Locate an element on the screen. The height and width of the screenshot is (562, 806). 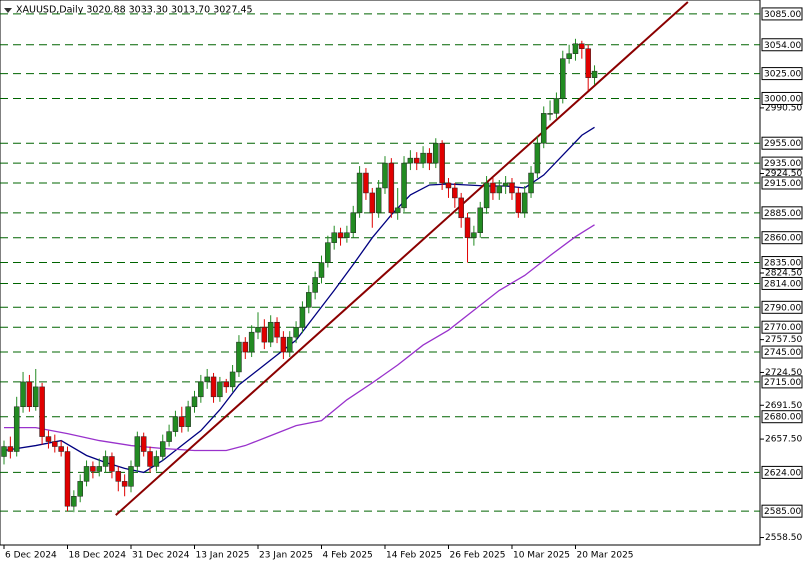
level-label: 2715.00 is located at coordinates (782, 383).